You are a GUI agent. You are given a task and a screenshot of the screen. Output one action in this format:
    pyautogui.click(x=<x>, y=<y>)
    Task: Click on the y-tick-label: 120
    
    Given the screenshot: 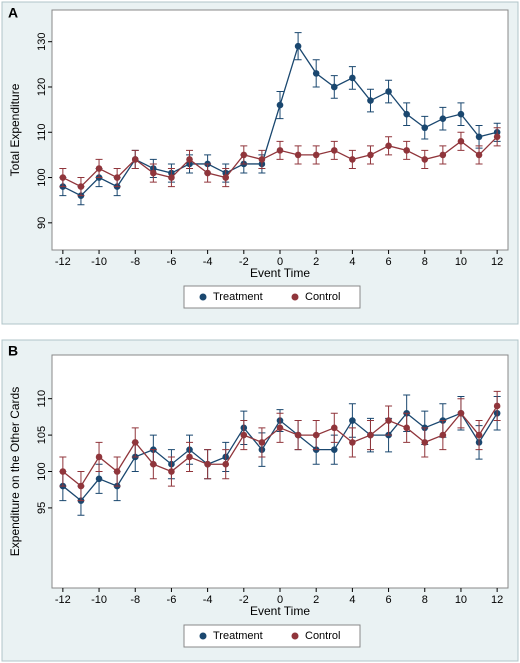 What is the action you would take?
    pyautogui.click(x=42, y=87)
    